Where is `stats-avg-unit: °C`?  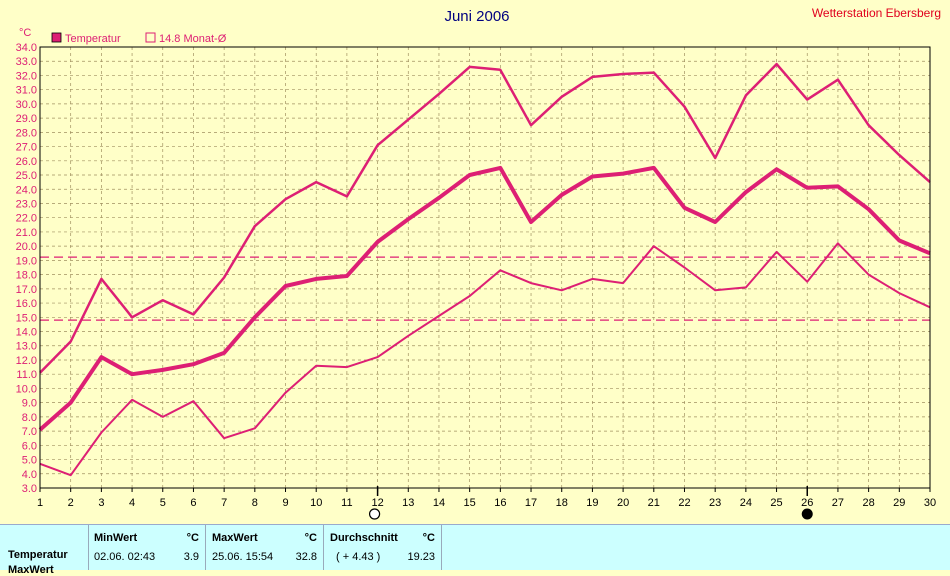
stats-avg-unit: °C is located at coordinates (428, 538).